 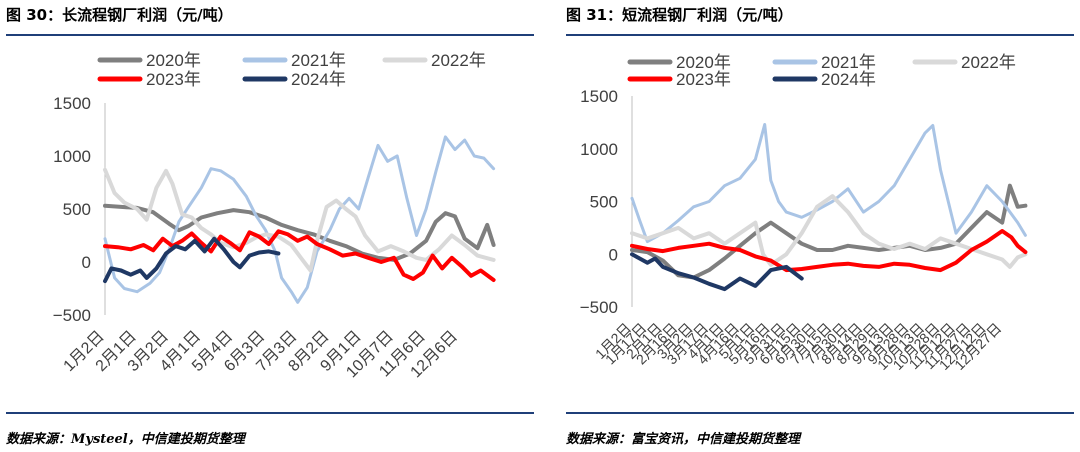 What do you see at coordinates (119, 15) in the screenshot?
I see `figure-title: 图 30：长流程钢厂利润（元/吨）` at bounding box center [119, 15].